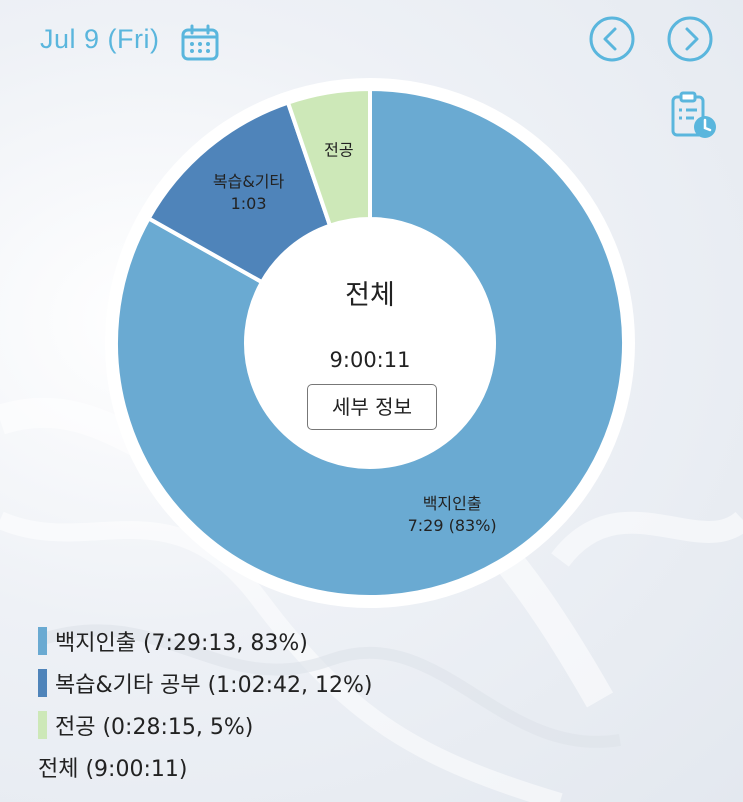 The width and height of the screenshot is (743, 802). Describe the element at coordinates (249, 192) in the screenshot. I see `slice-label-2: 복습&기타 1:03` at that location.